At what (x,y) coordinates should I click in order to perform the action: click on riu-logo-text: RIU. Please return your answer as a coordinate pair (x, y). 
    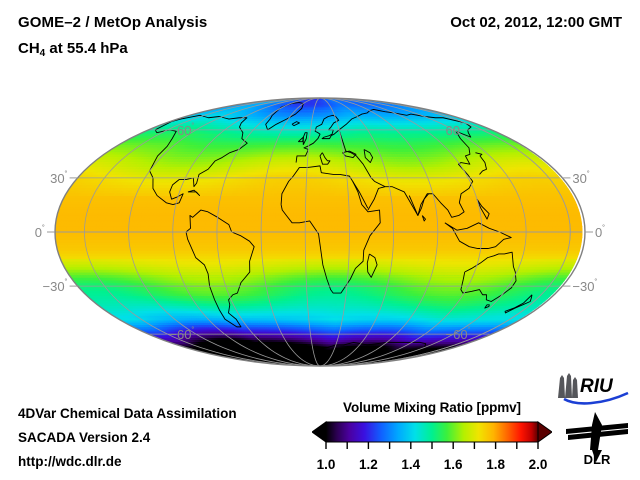
    Looking at the image, I should click on (597, 386).